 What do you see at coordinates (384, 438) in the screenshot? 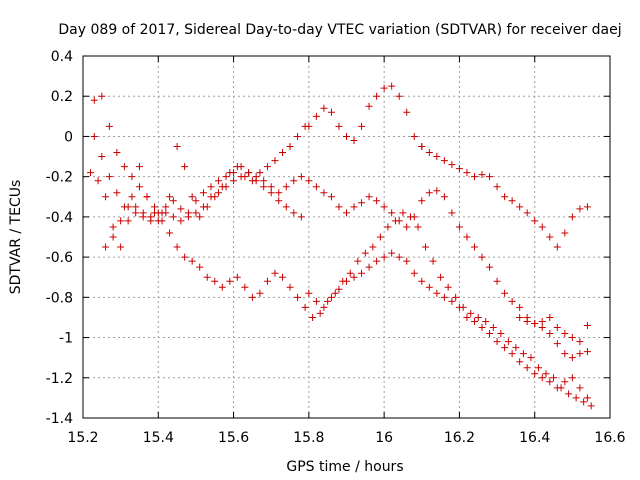
I see `x-tick-label: 16` at bounding box center [384, 438].